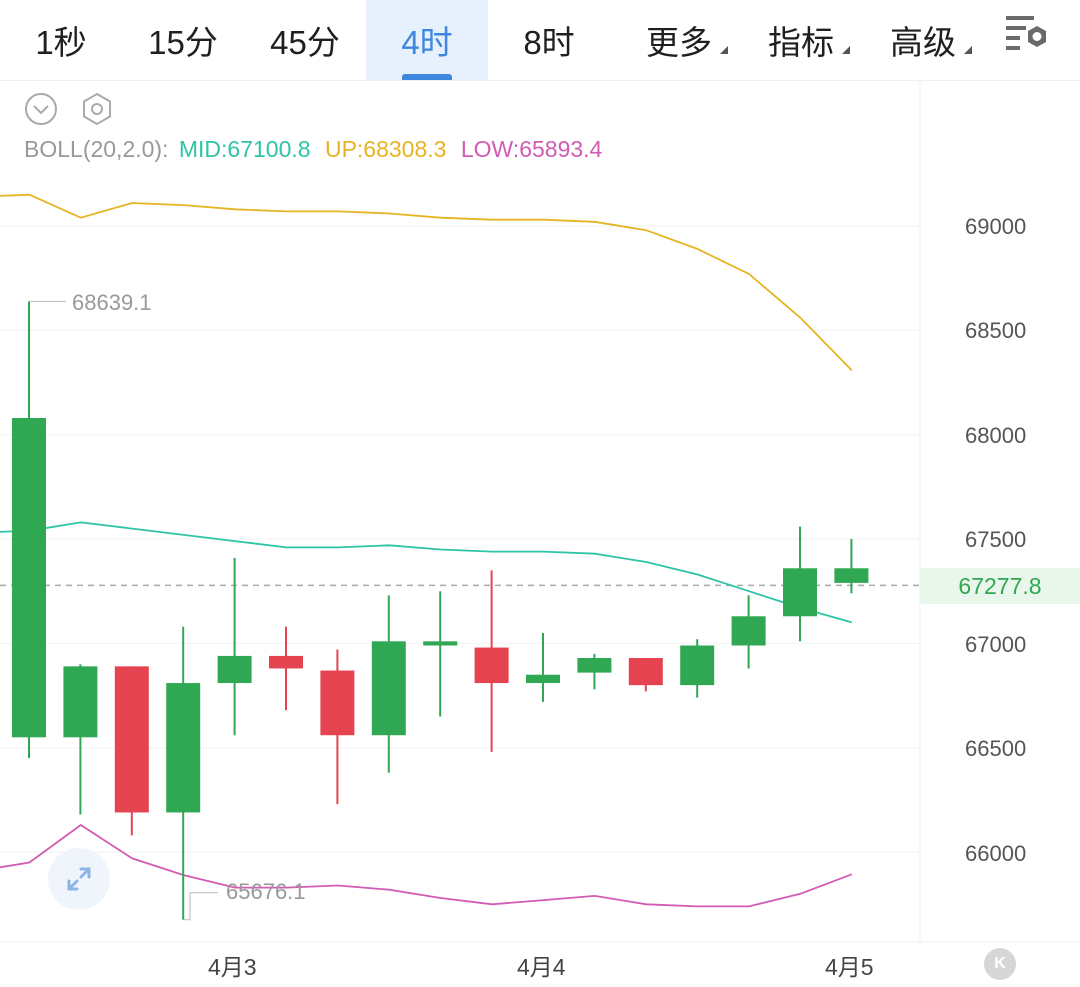 The width and height of the screenshot is (1080, 987). I want to click on tab-label: 45分, so click(305, 42).